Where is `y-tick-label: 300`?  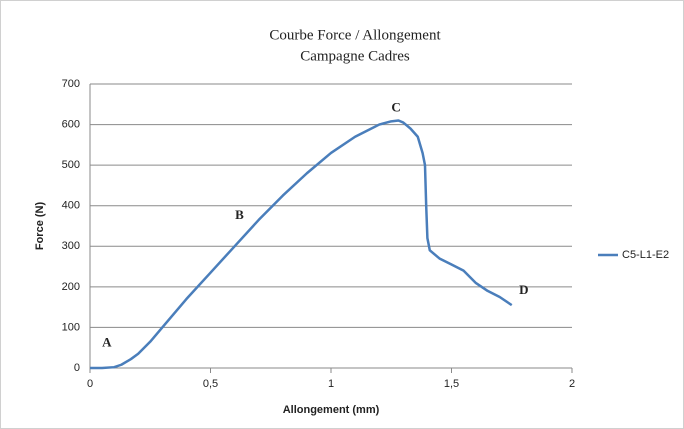
y-tick-label: 300 is located at coordinates (71, 246).